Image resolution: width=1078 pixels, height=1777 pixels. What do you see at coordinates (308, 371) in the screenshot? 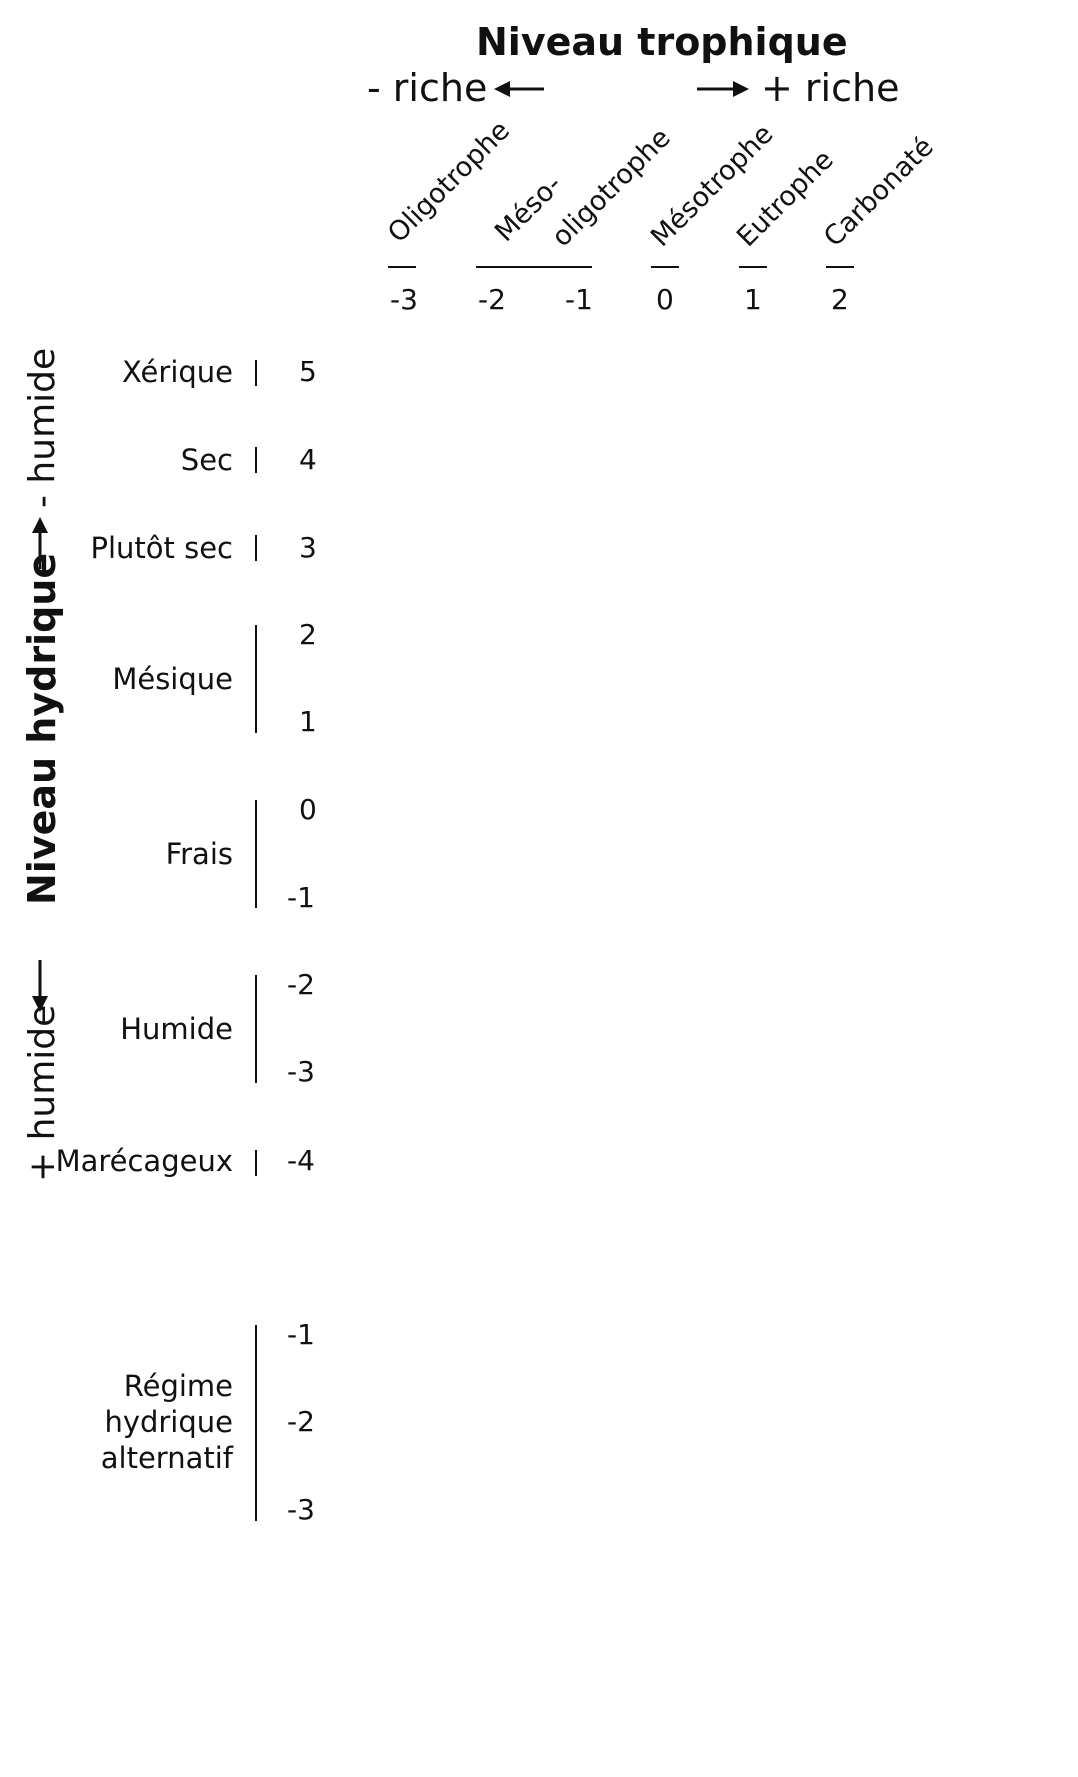
I see `hydric-value: 5` at bounding box center [308, 371].